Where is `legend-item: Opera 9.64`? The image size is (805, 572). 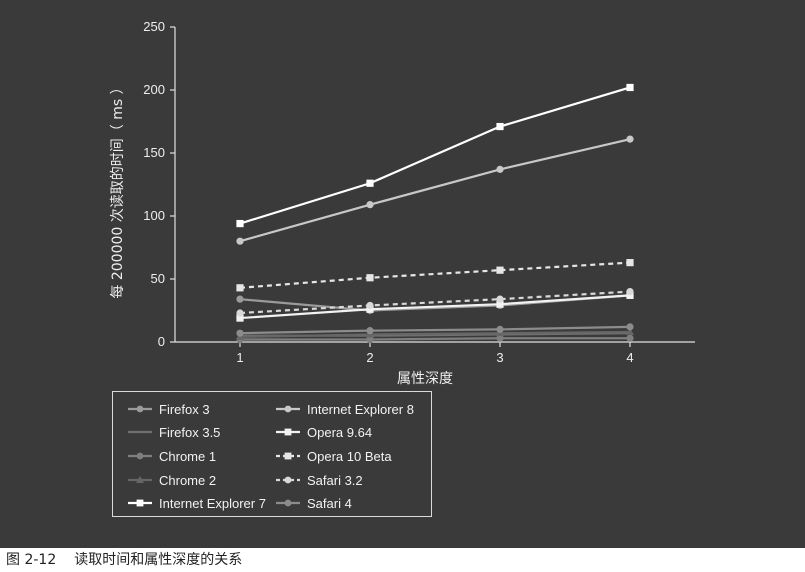
legend-item: Opera 9.64 is located at coordinates (323, 432).